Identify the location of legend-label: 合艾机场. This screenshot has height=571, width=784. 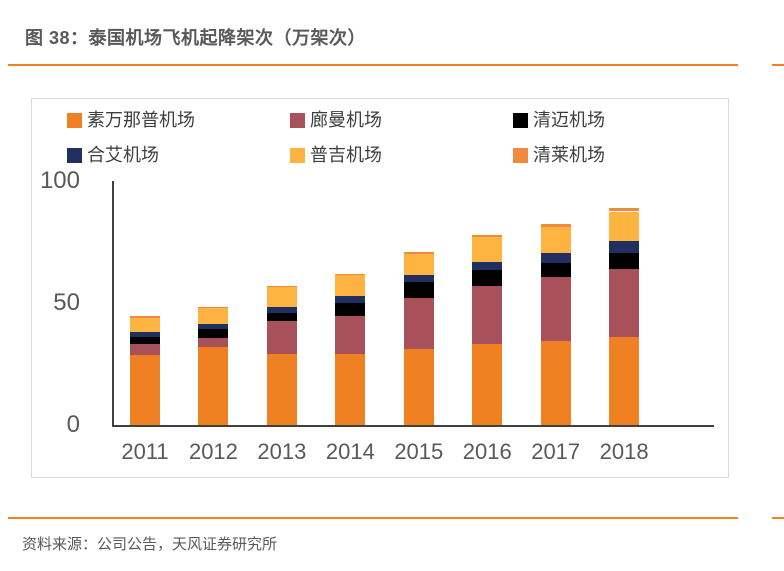
(123, 155).